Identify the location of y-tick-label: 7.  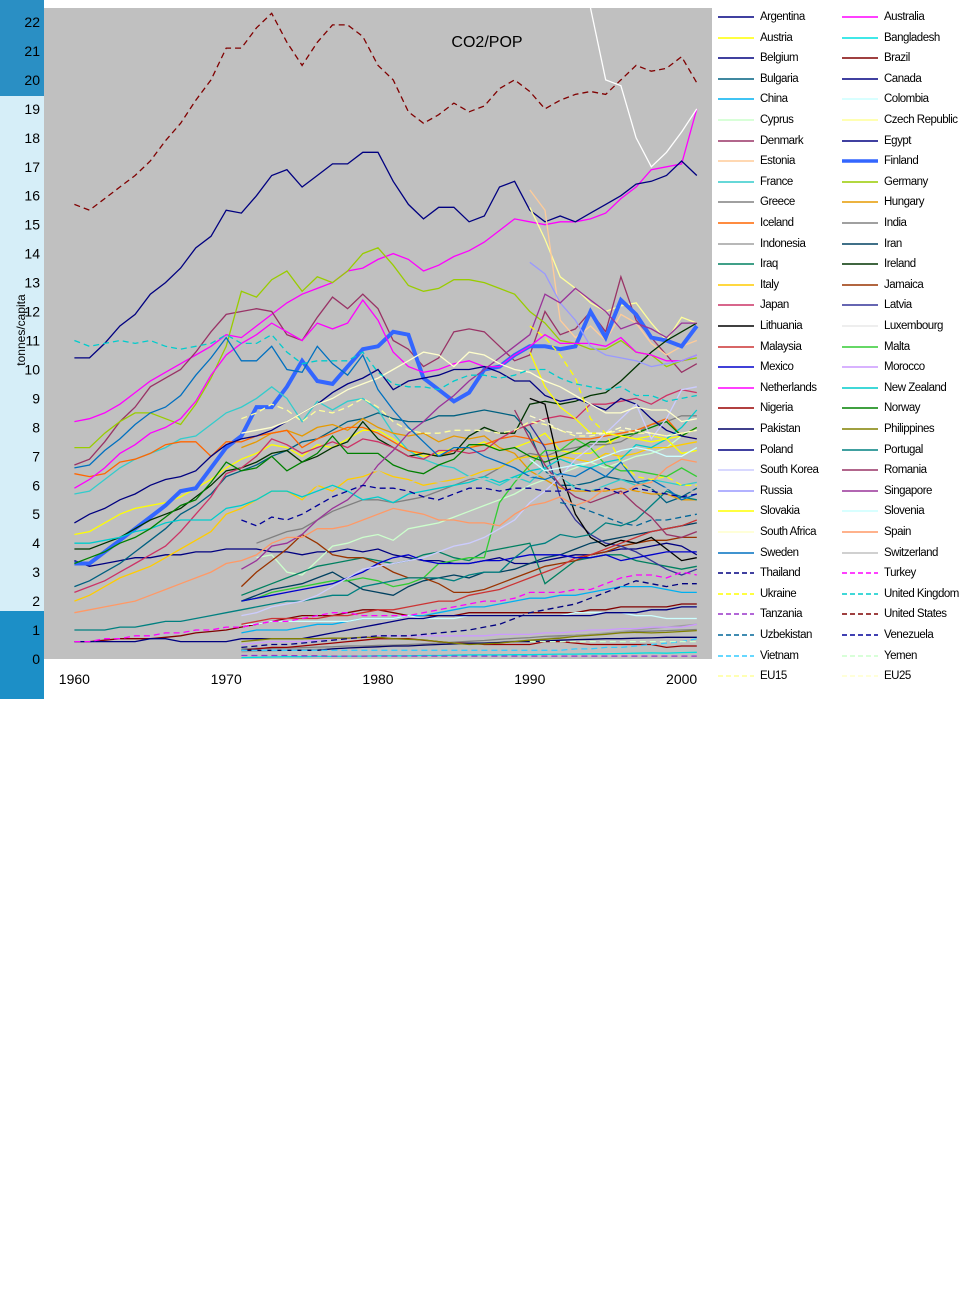
(36, 456).